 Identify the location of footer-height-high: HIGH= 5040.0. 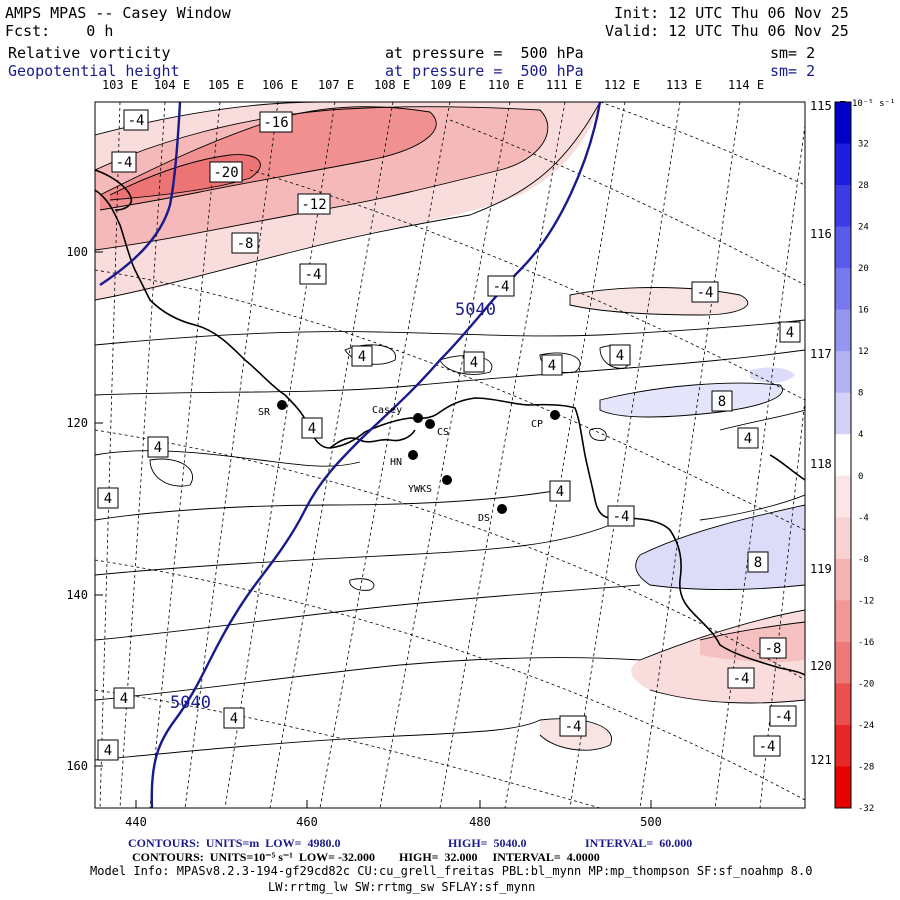
(487, 843).